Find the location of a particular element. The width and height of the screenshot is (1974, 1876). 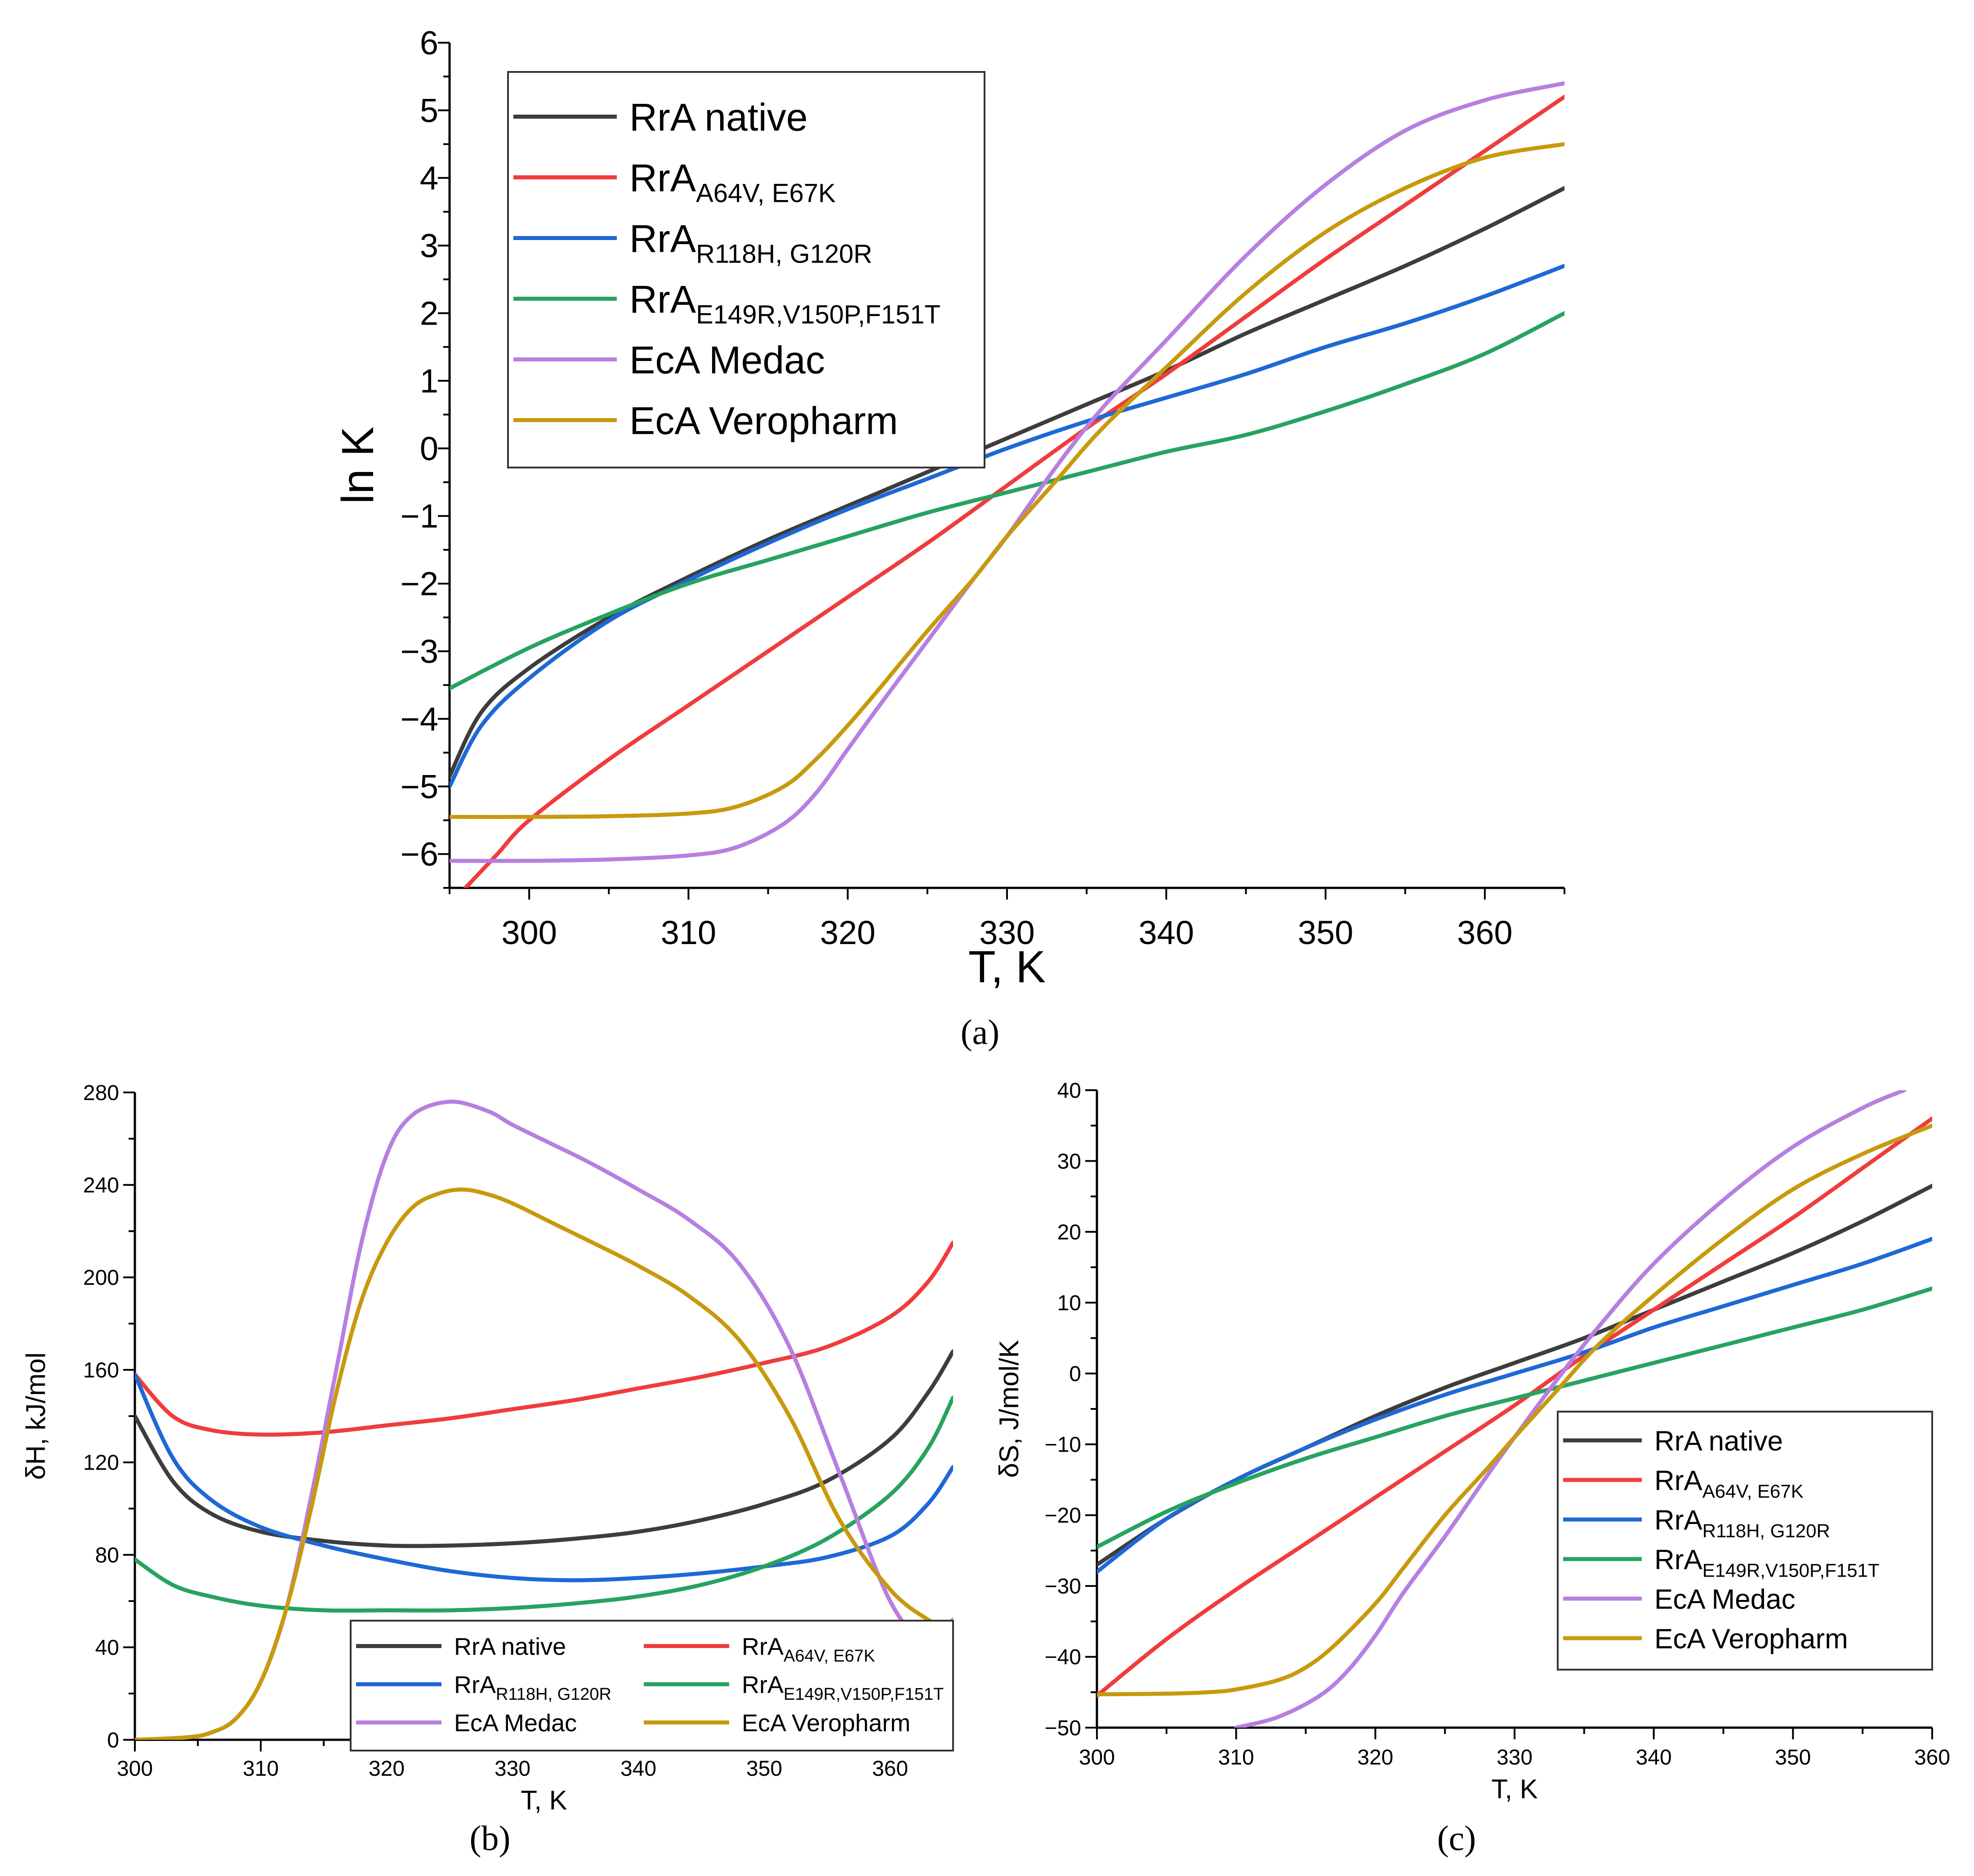

panel-a-caption: (a) is located at coordinates (981, 1032).